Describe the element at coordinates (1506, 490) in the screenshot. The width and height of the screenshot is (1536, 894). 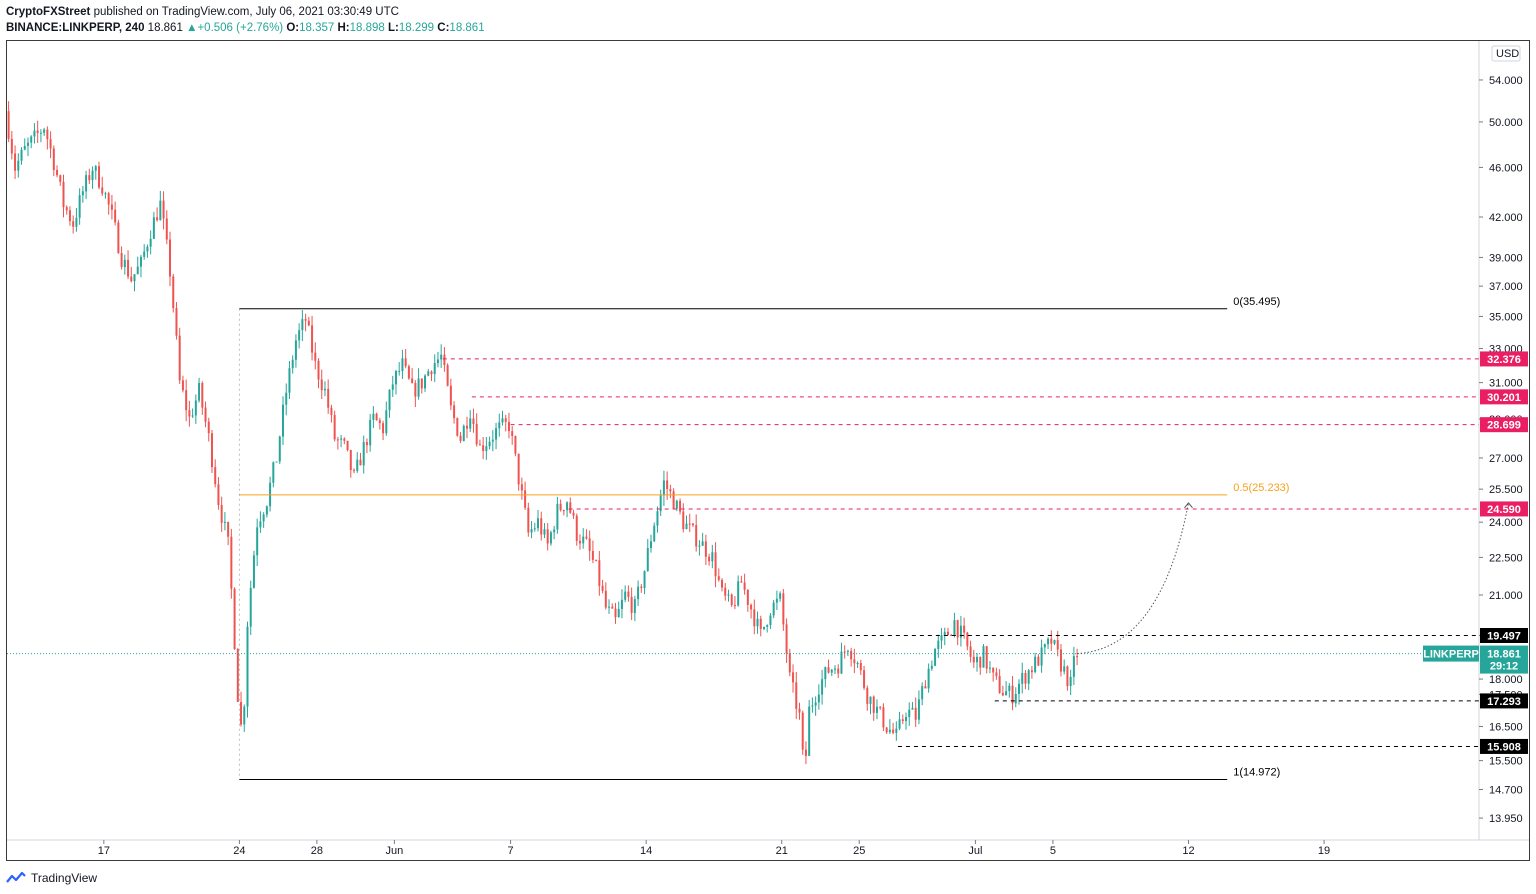
I see `price-tick-label: 25.500` at that location.